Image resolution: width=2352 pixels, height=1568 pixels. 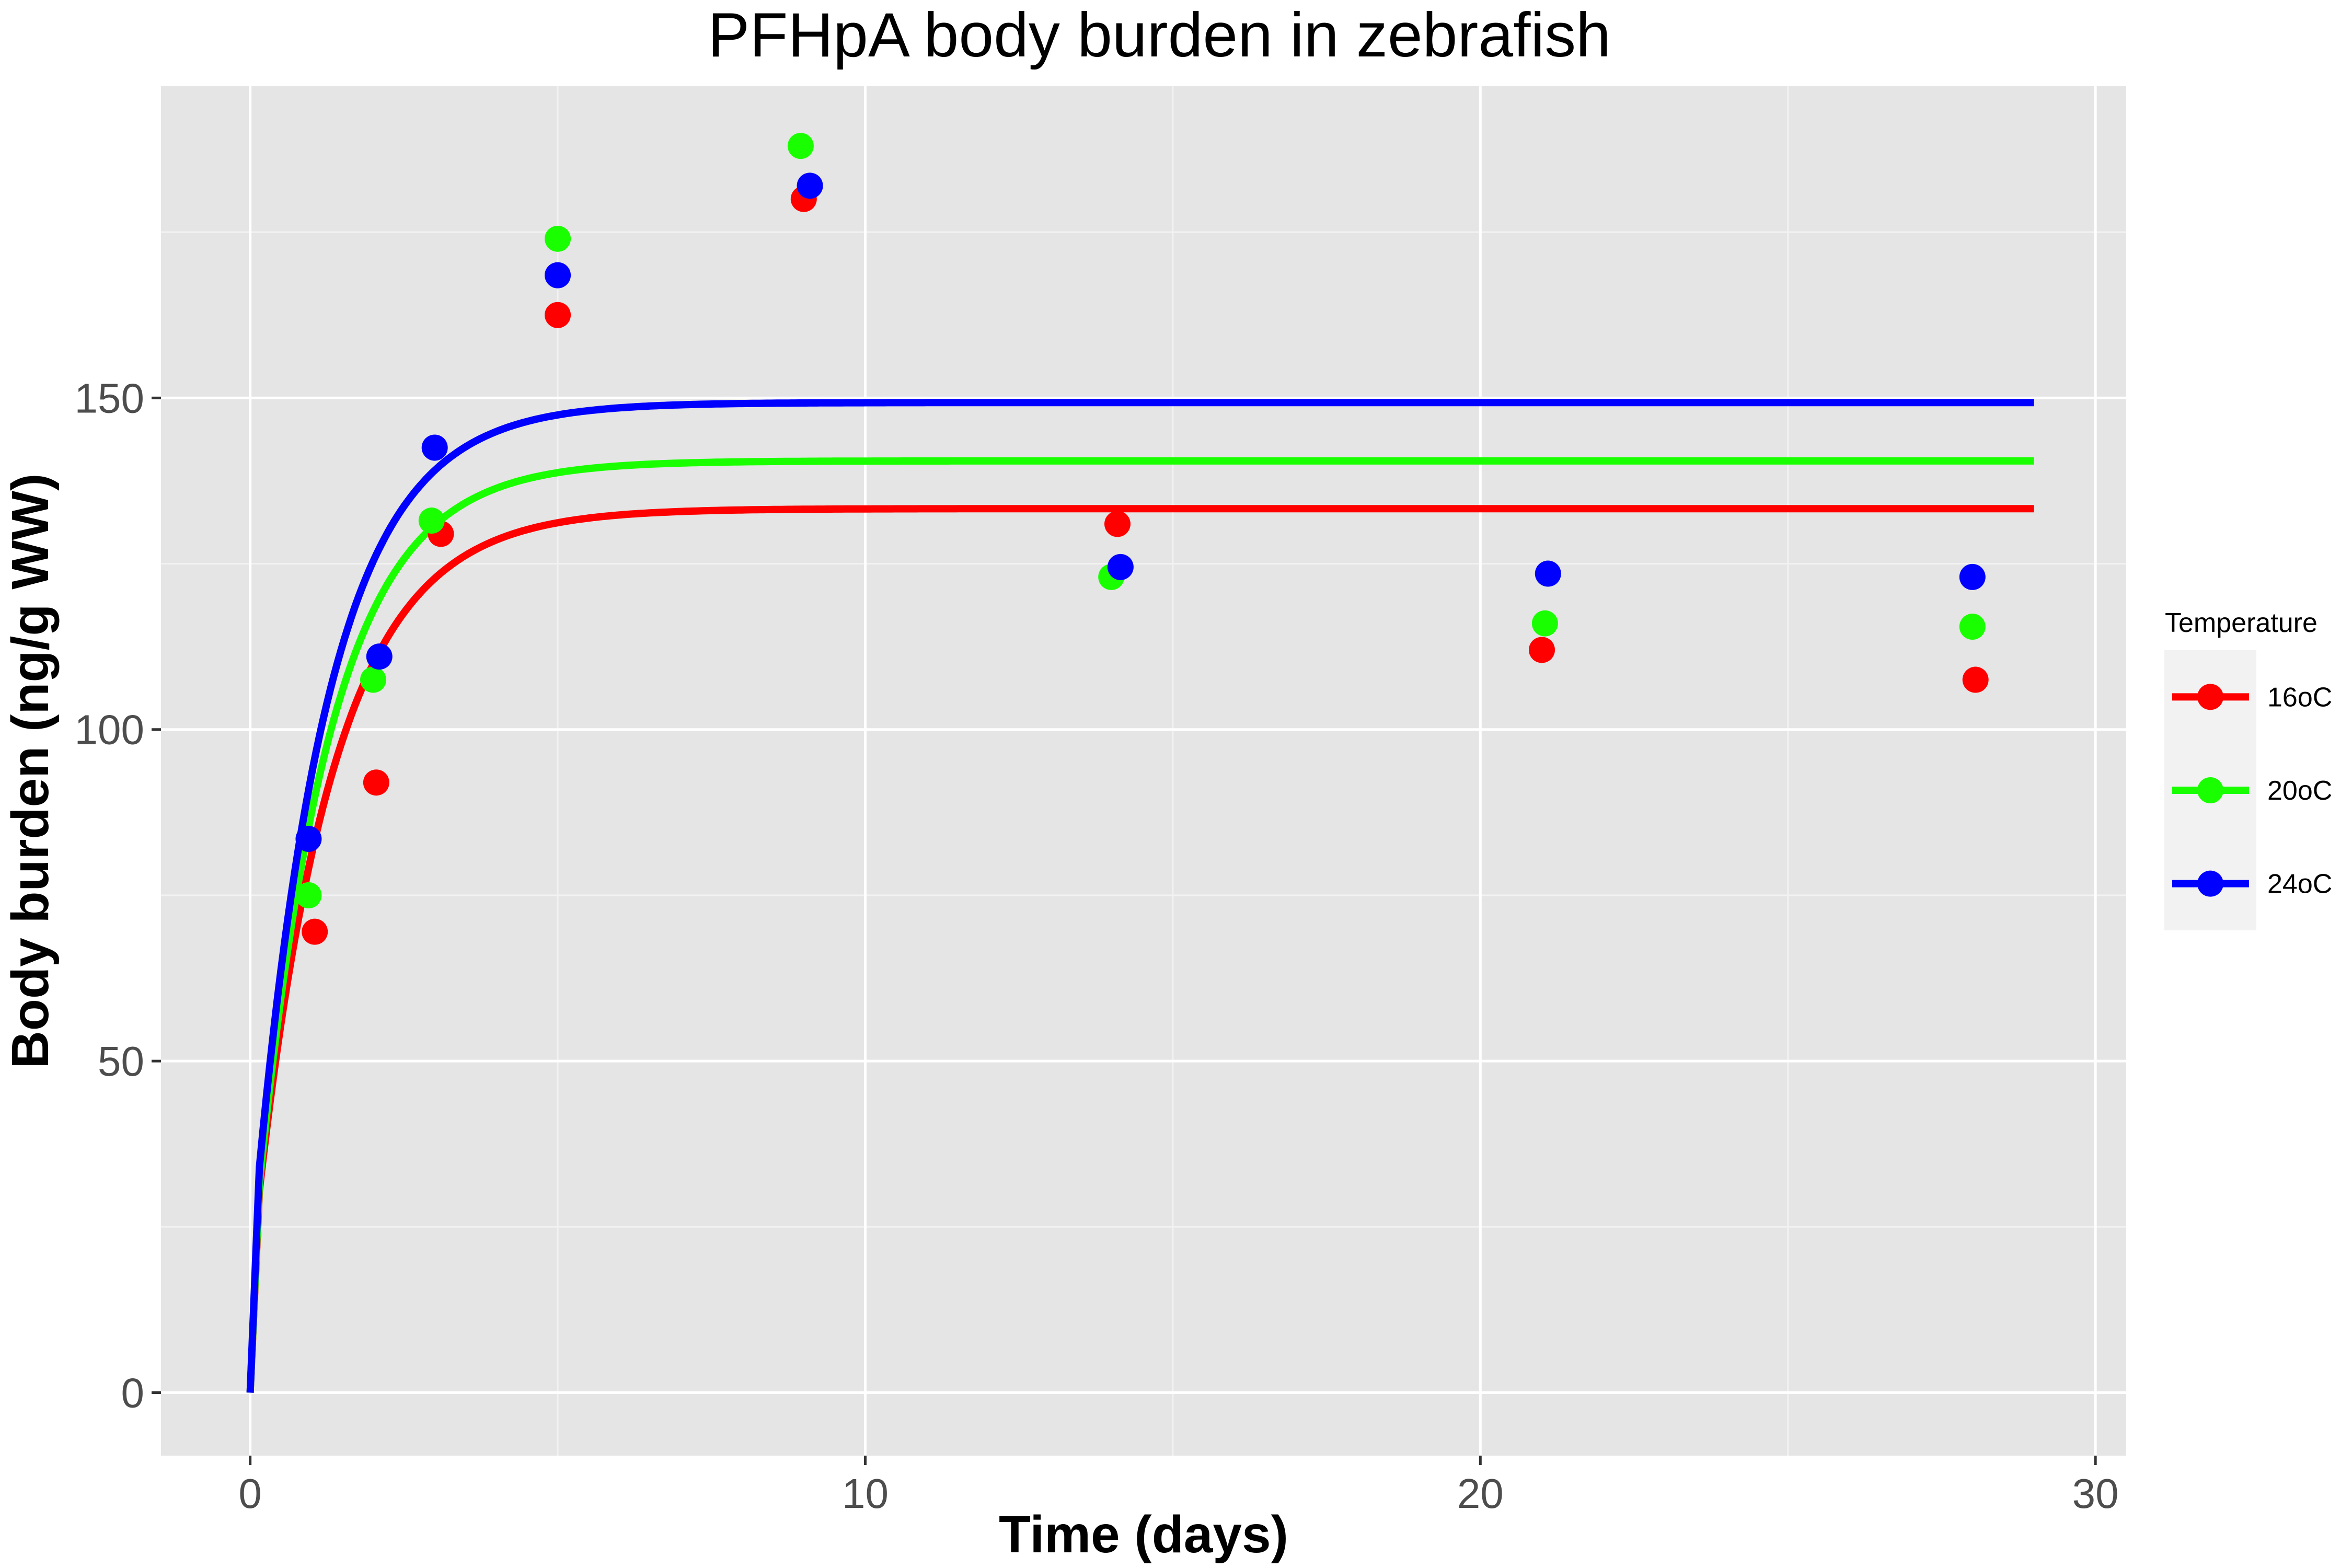 What do you see at coordinates (2299, 697) in the screenshot?
I see `legend-label-16oC: 16oC` at bounding box center [2299, 697].